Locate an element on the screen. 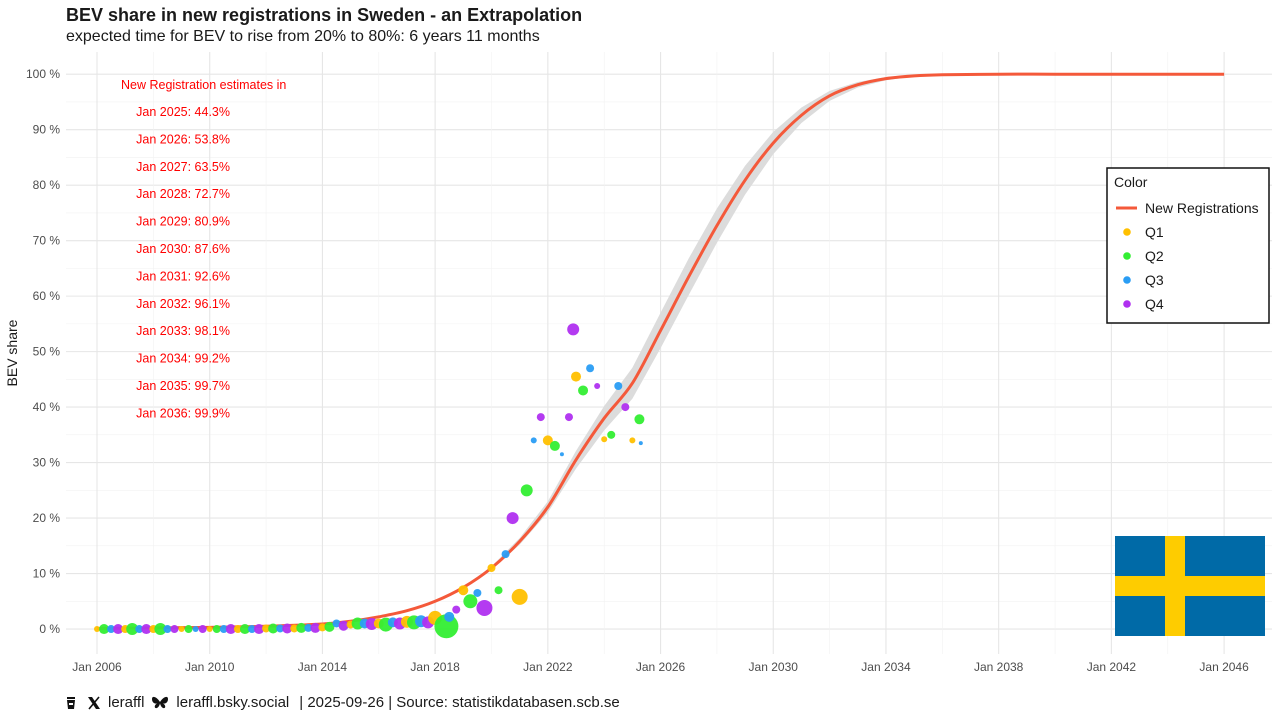 This screenshot has height=720, width=1280. footer-handle-bsky: leraffl.bsky.social is located at coordinates (233, 702).